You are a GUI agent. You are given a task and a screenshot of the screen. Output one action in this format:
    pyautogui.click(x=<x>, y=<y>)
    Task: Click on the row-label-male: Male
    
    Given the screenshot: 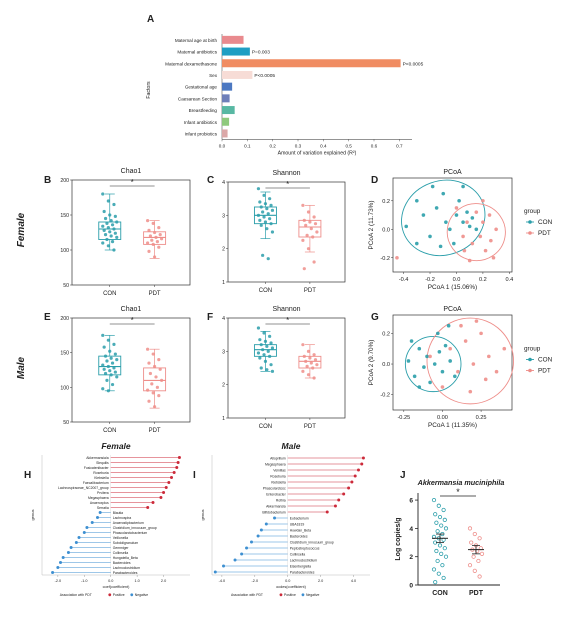 What is the action you would take?
    pyautogui.click(x=21, y=367)
    